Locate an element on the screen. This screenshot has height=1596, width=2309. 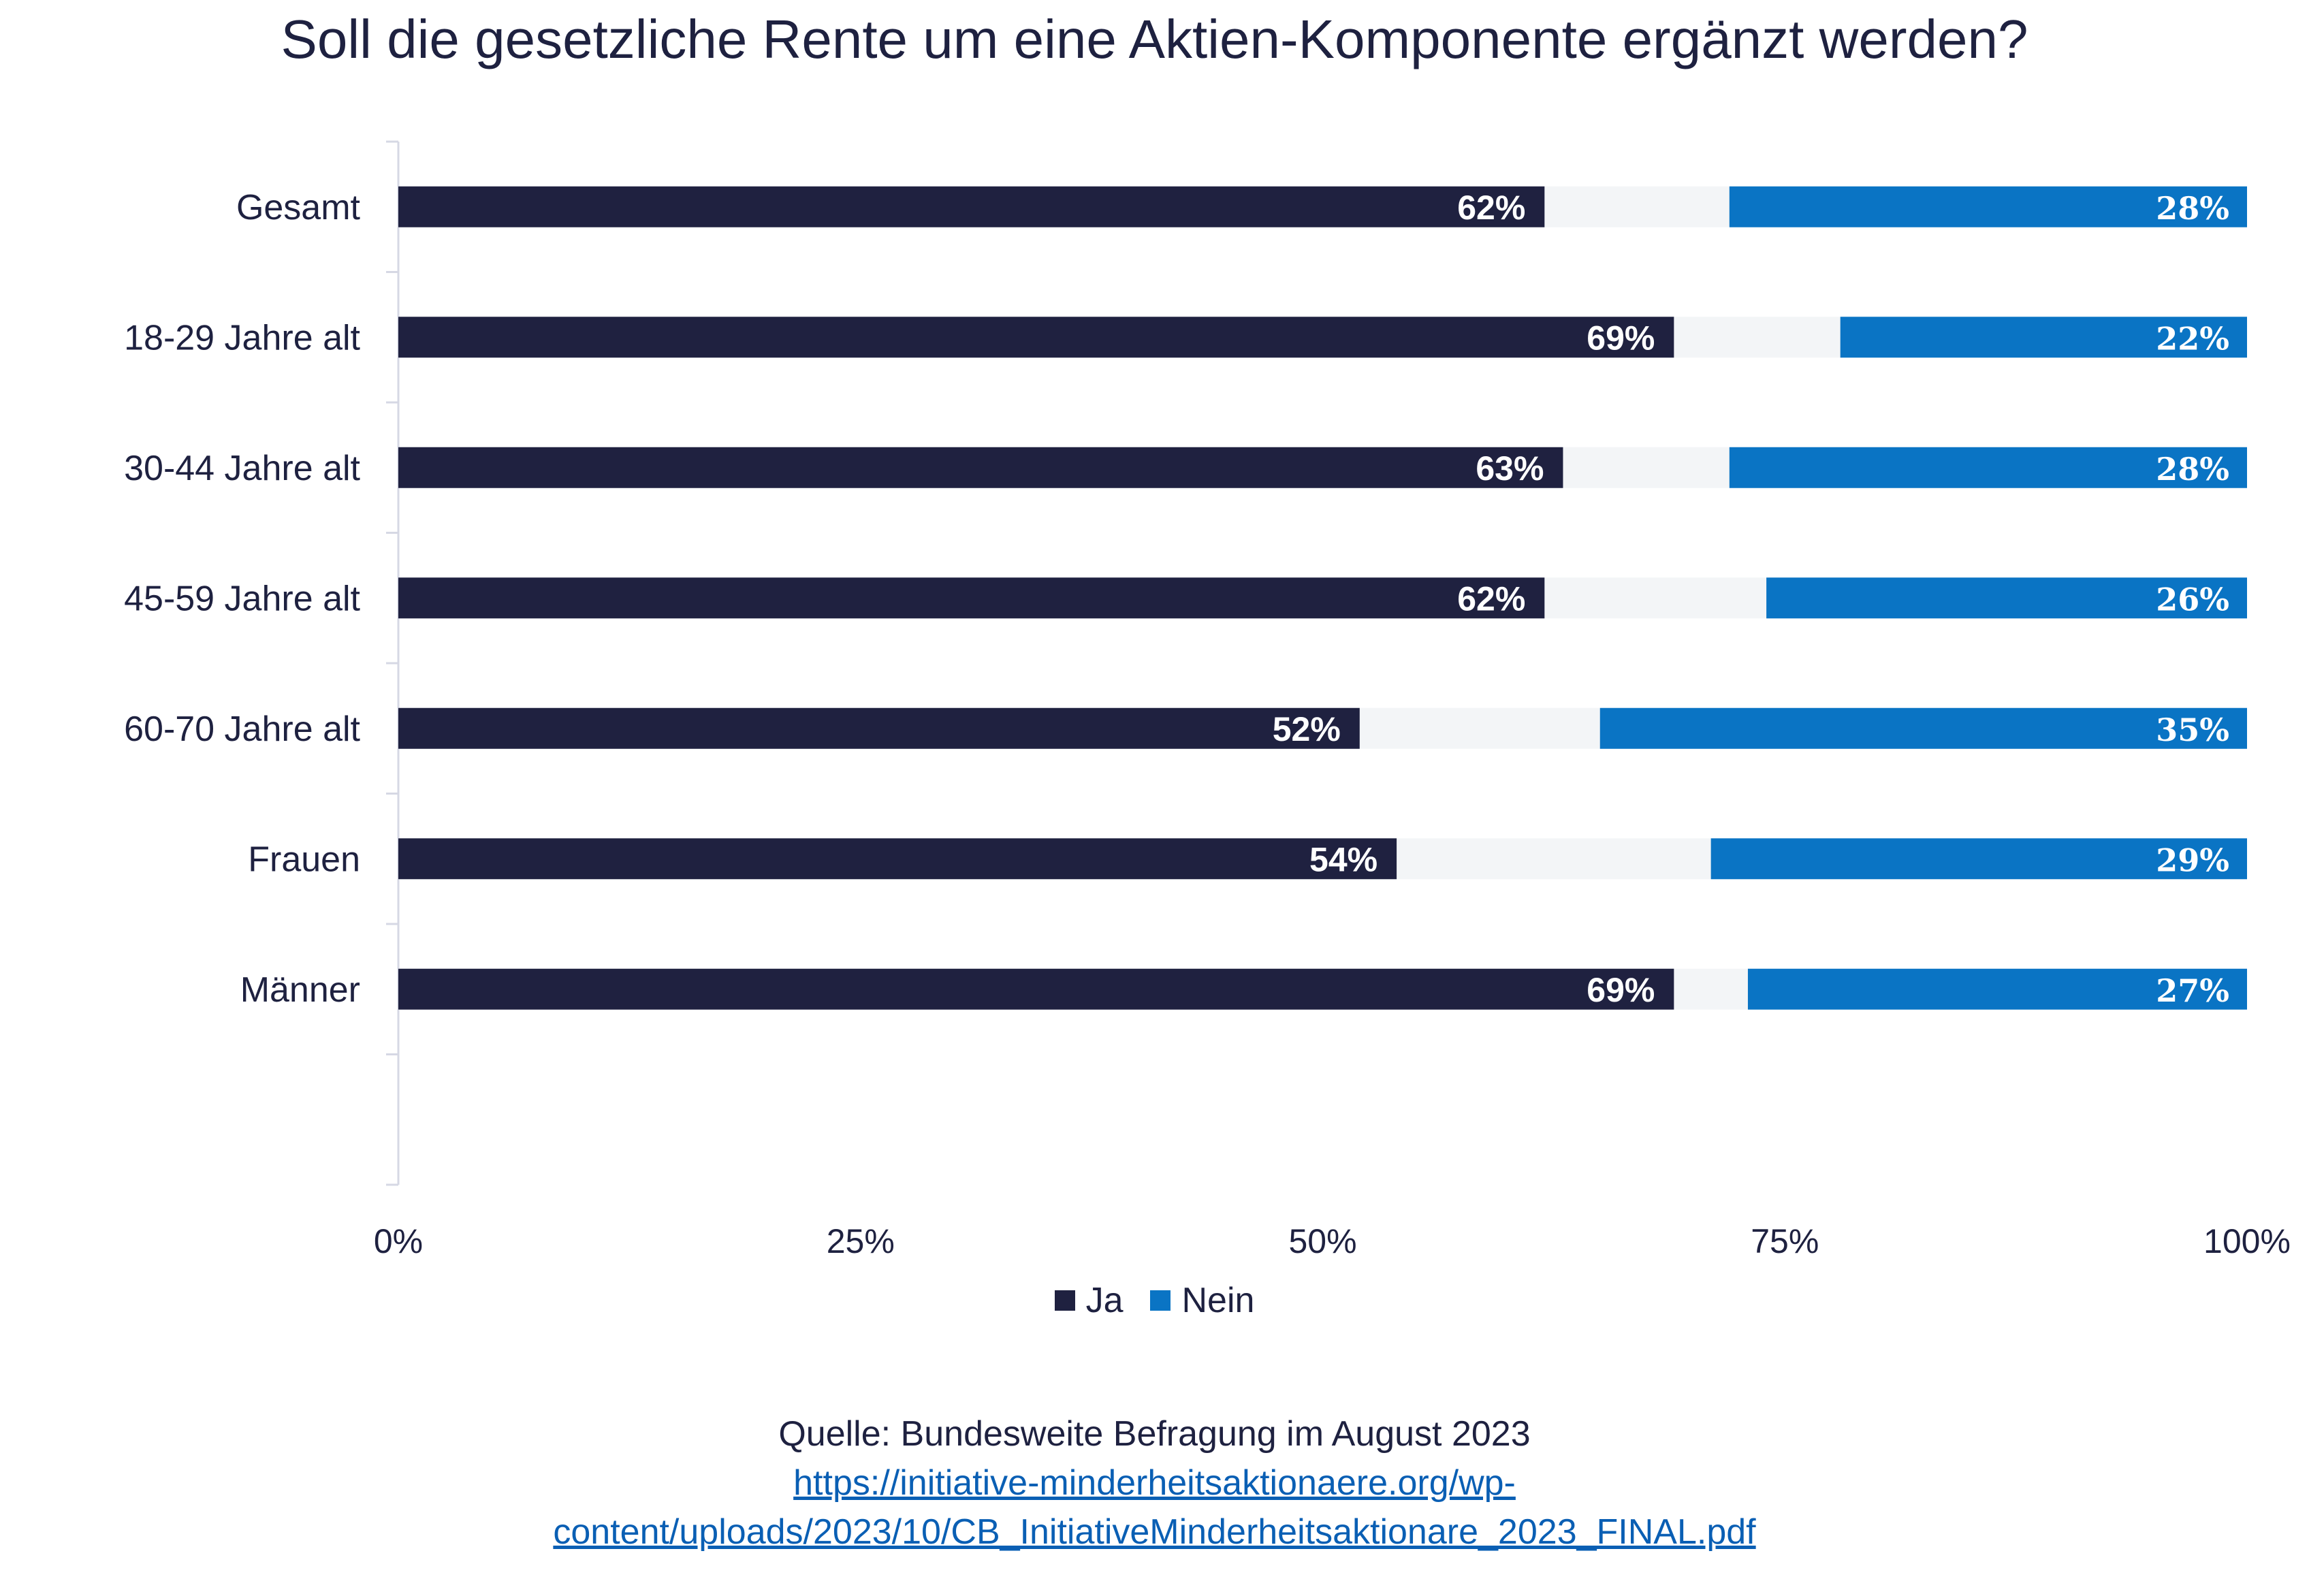
category-label: Männer is located at coordinates (300, 990).